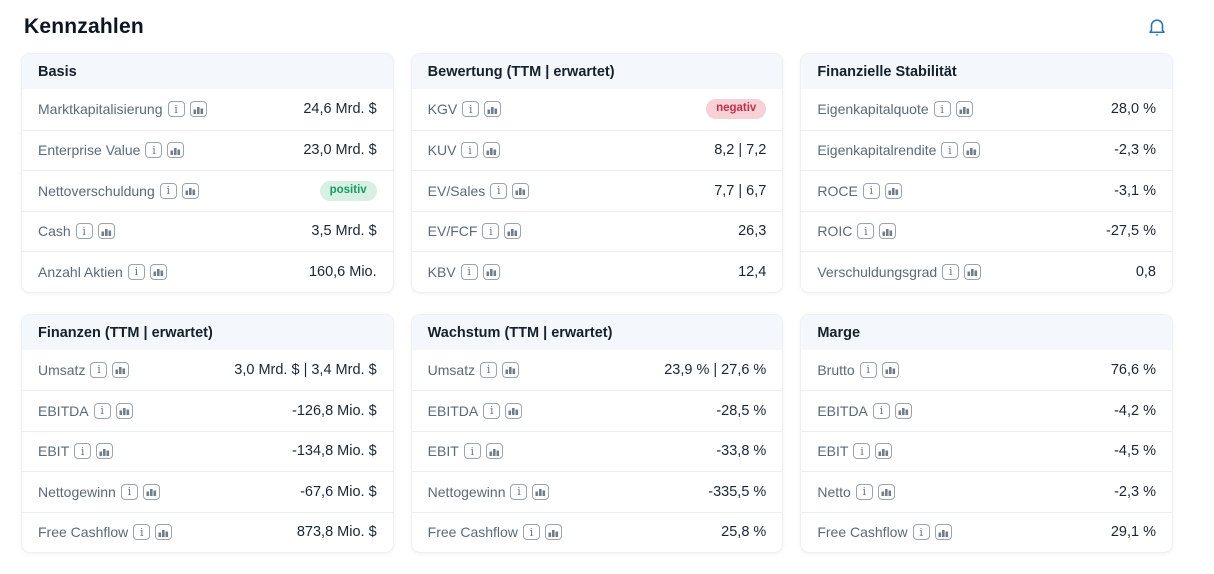  I want to click on metric-row: EBIT i -134,8 Mio. $, so click(207, 451).